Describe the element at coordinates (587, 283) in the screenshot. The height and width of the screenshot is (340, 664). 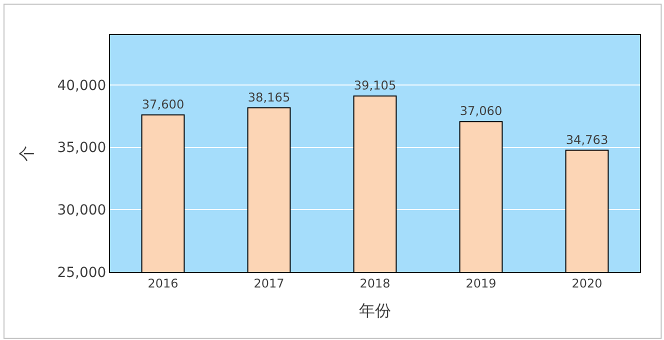
I see `x-tick-label: 2020` at that location.